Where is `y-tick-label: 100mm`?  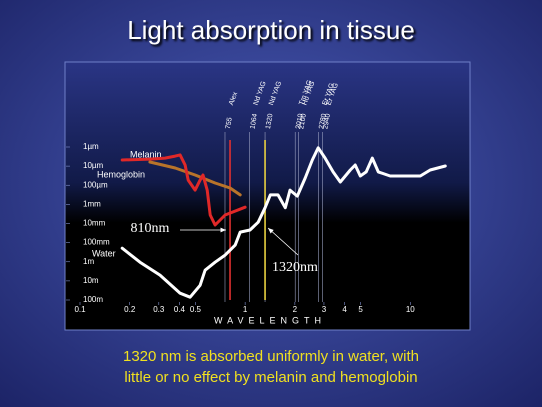
y-tick-label: 100mm is located at coordinates (96, 242).